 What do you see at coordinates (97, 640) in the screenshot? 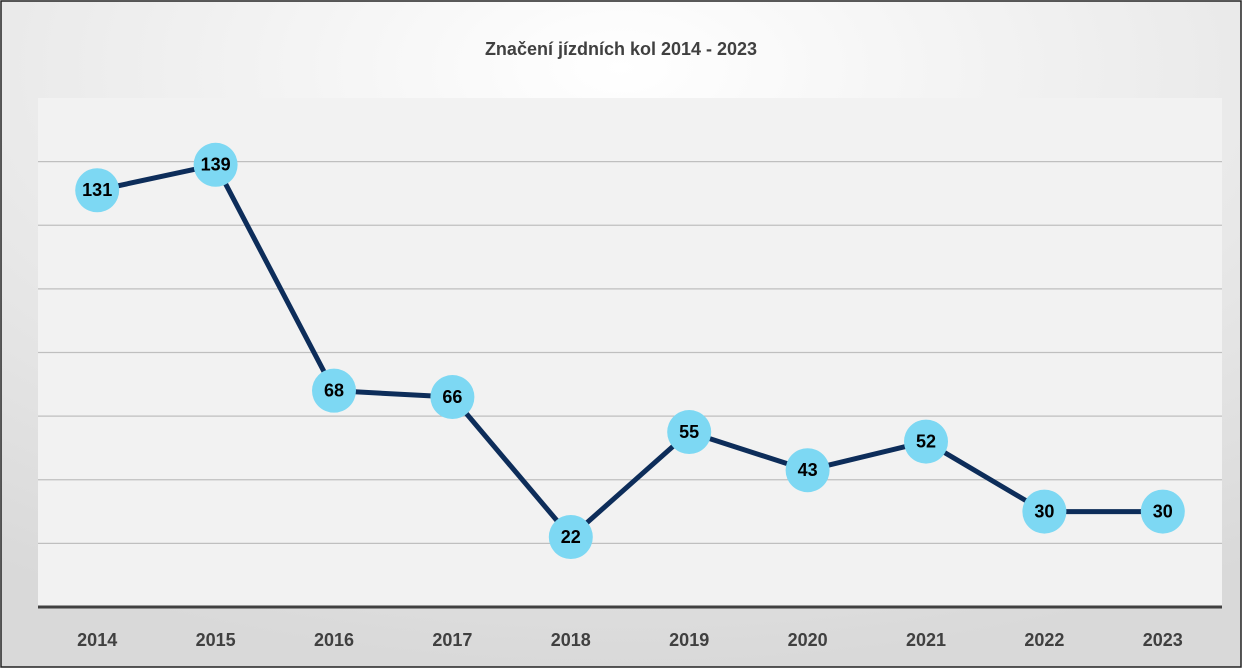
I see `x-tick-label: 2014` at bounding box center [97, 640].